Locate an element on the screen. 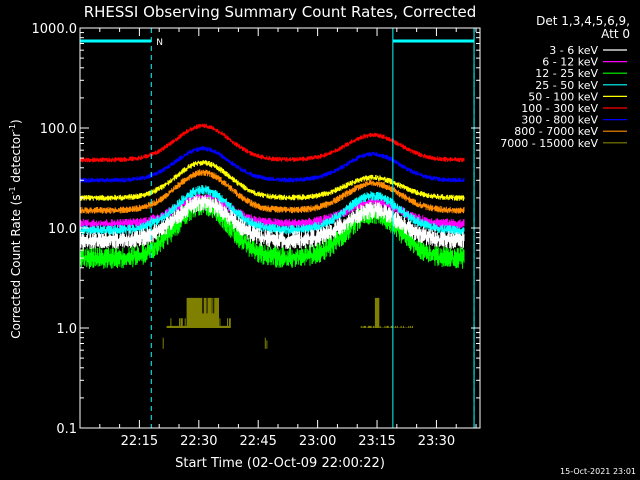  y-axis-label: Corrected Count Rate (s-1 detector-1) is located at coordinates (15, 228).